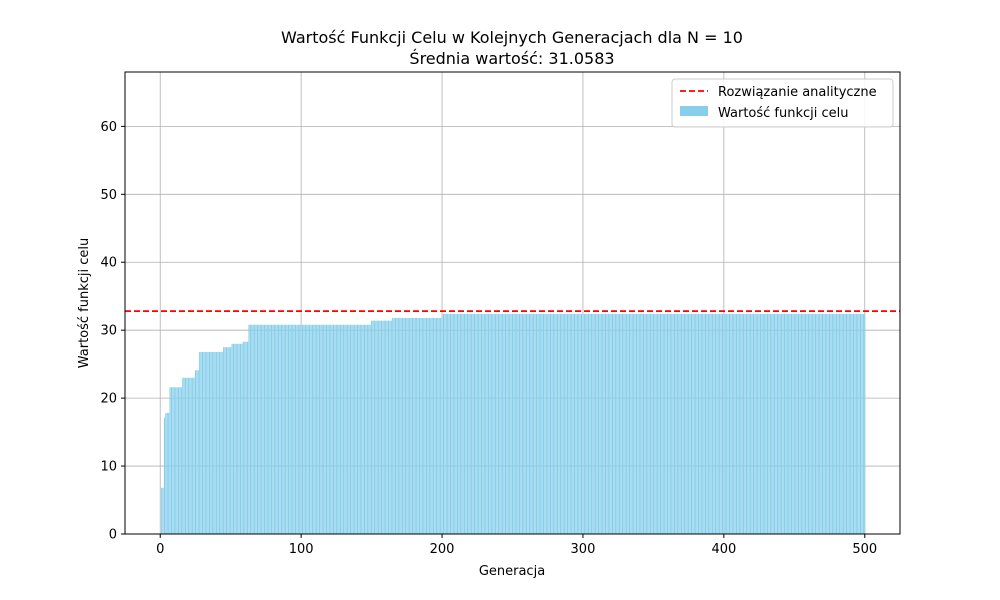 The height and width of the screenshot is (600, 1000). Describe the element at coordinates (108, 195) in the screenshot. I see `y-tick-label: 50` at that location.